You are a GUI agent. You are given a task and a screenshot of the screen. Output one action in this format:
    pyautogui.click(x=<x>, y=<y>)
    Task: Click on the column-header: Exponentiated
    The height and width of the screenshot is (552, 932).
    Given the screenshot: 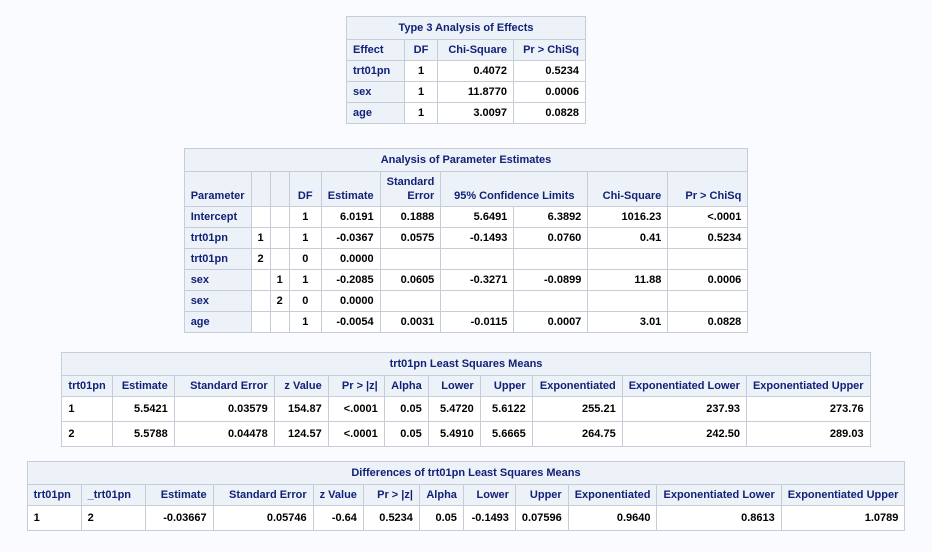 What is the action you would take?
    pyautogui.click(x=577, y=386)
    